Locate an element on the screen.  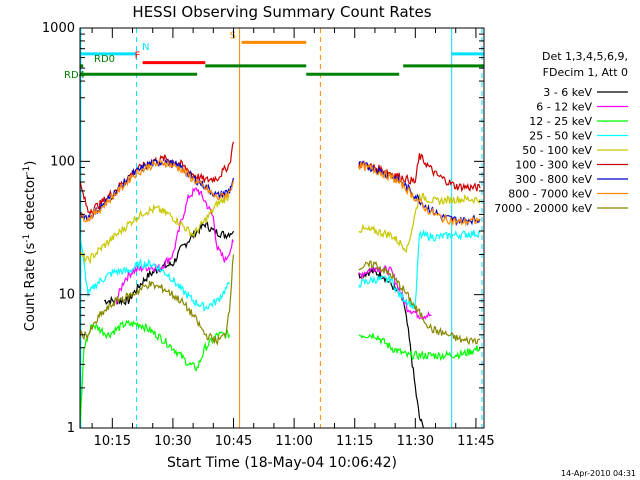
x-tick-label: 11:15 is located at coordinates (354, 441).